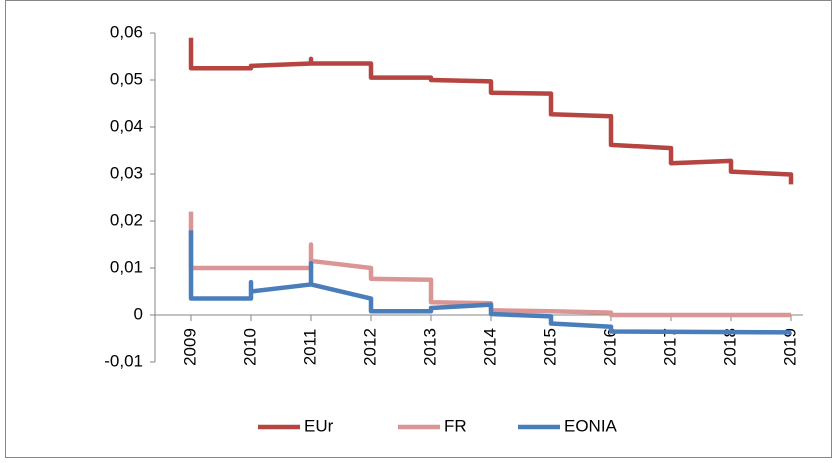 This screenshot has width=837, height=463. What do you see at coordinates (138, 313) in the screenshot?
I see `y-tick-label: 0` at bounding box center [138, 313].